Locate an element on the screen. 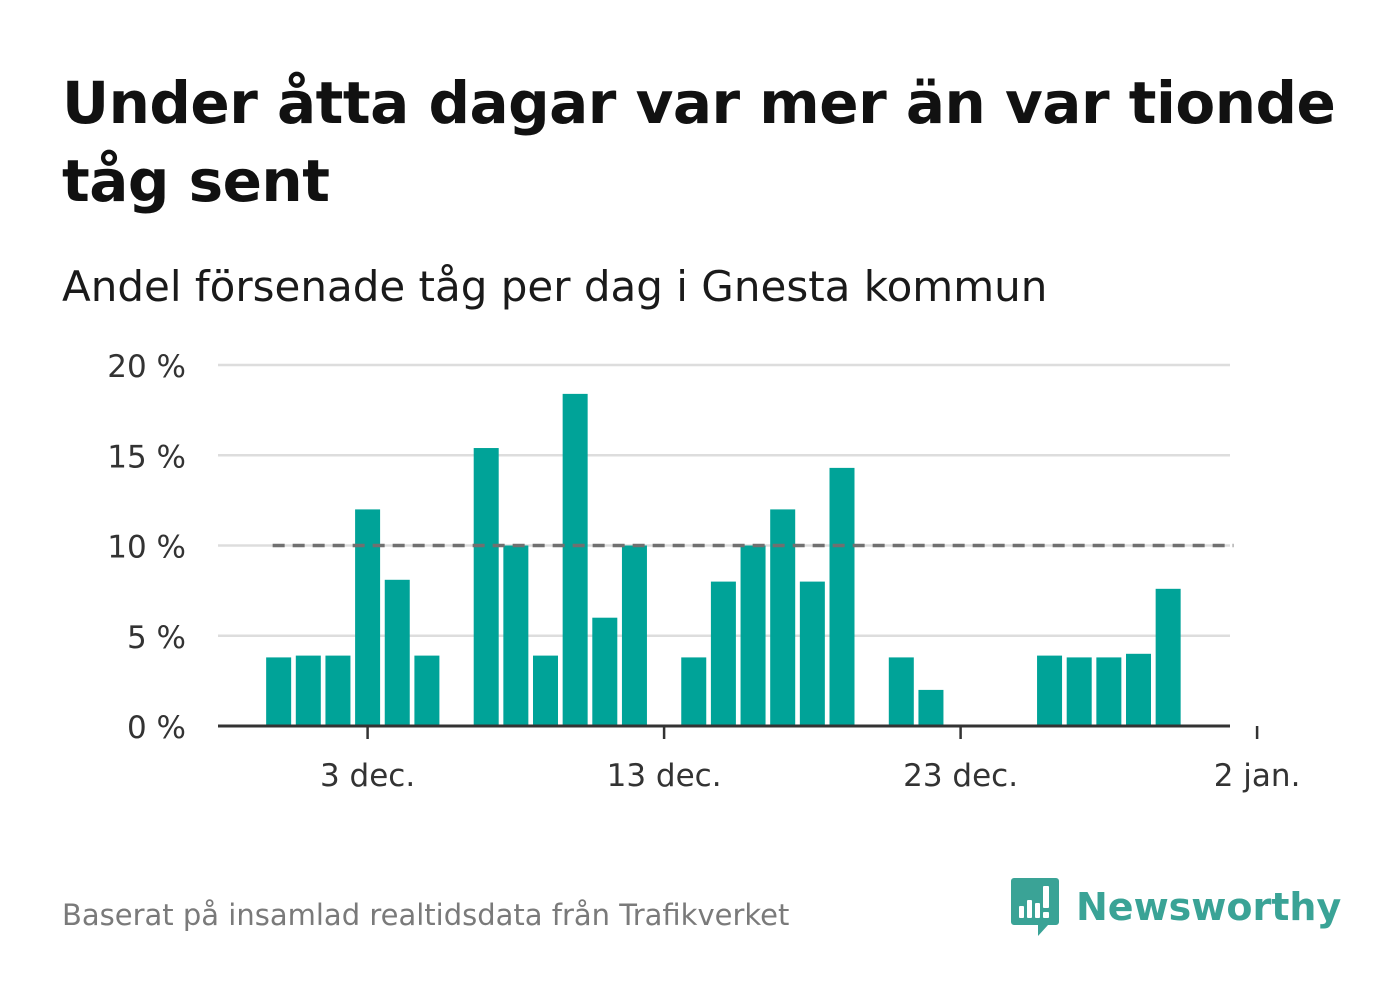 The image size is (1382, 999). y-tick-label: 20 % is located at coordinates (146, 367).